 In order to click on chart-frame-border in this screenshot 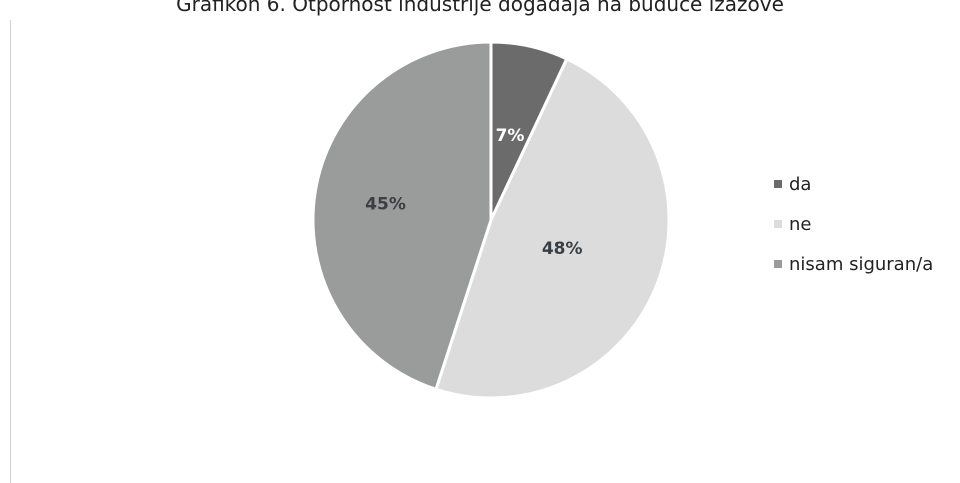, I will do `click(10, 251)`.